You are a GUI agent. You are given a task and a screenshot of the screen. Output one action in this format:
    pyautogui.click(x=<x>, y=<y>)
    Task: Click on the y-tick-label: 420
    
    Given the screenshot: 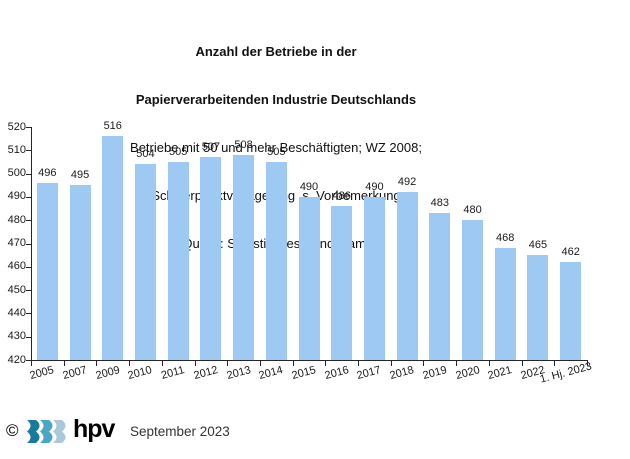 What is the action you would take?
    pyautogui.click(x=16, y=359)
    